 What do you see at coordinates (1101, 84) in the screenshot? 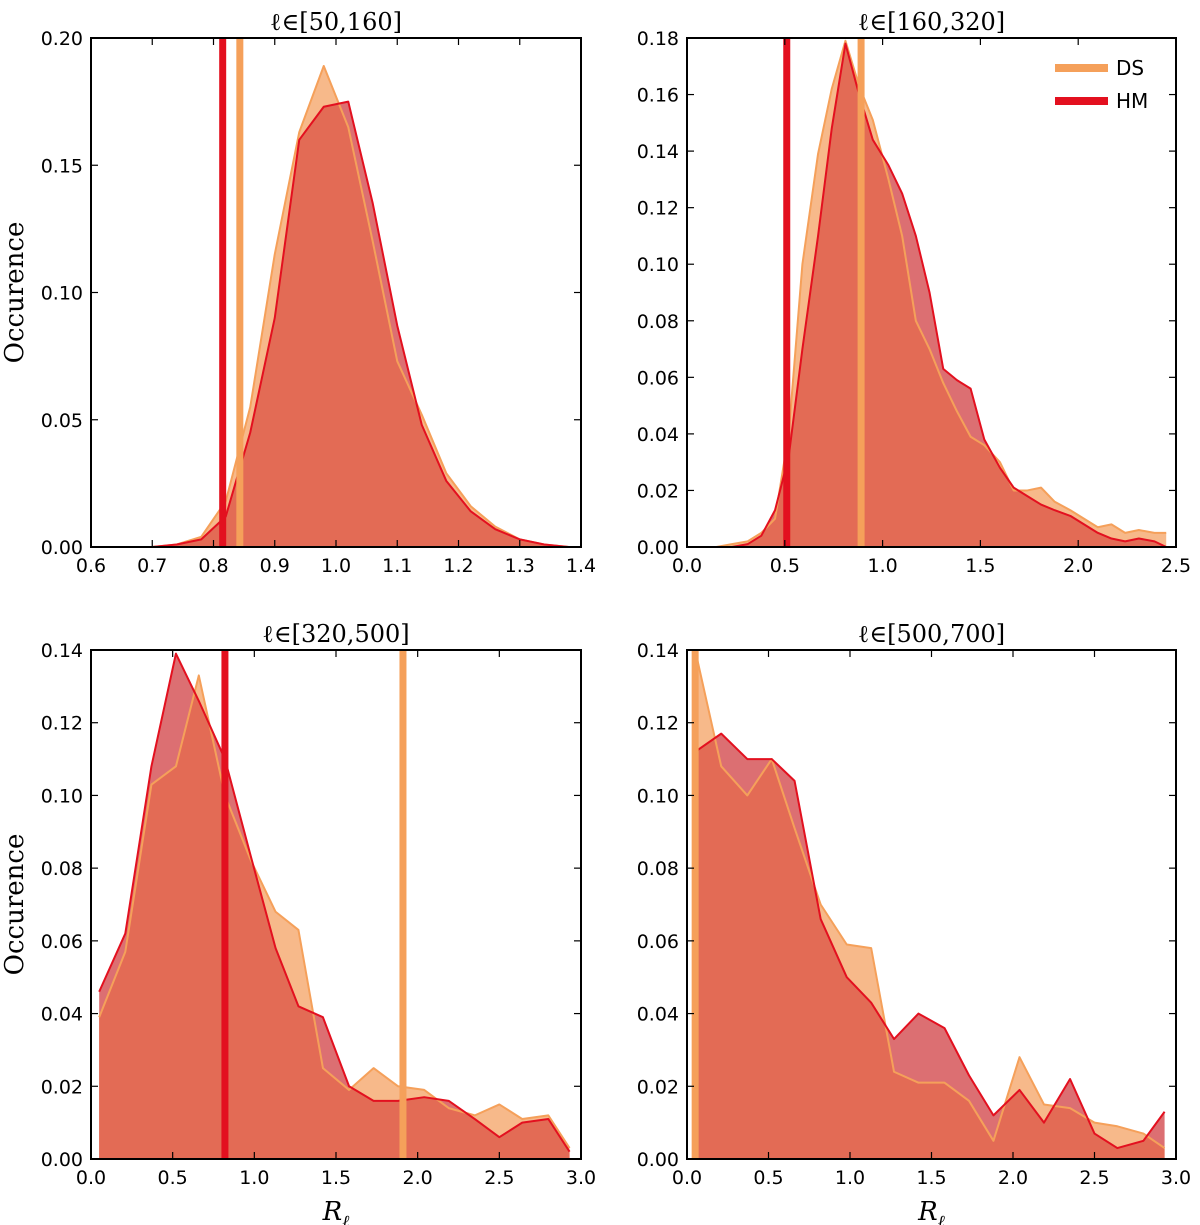
I see `legend: DS HM` at bounding box center [1101, 84].